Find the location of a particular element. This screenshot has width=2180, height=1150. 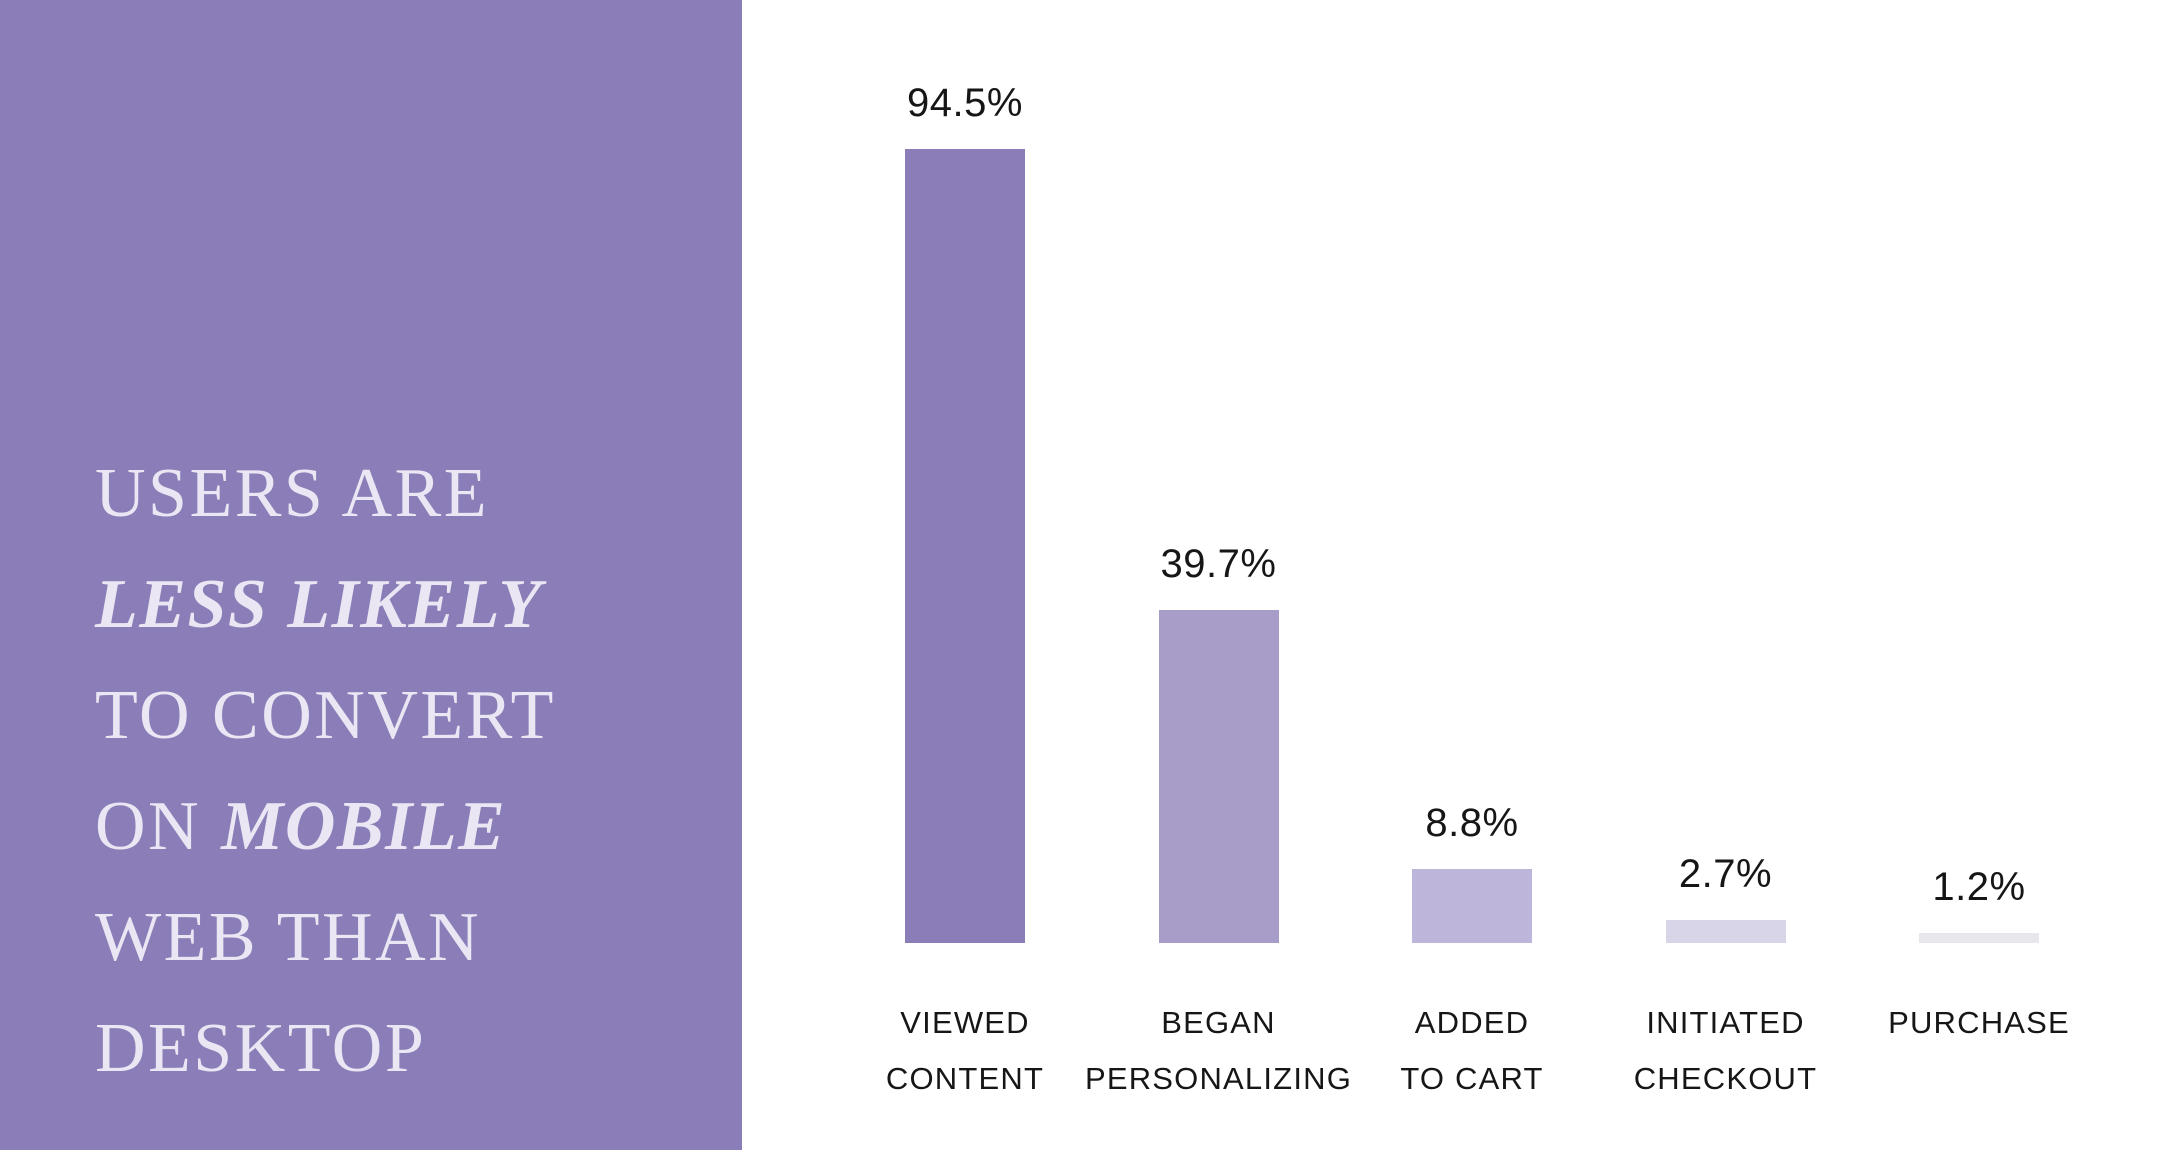

headline-line: ON MOBILE is located at coordinates (325, 826).